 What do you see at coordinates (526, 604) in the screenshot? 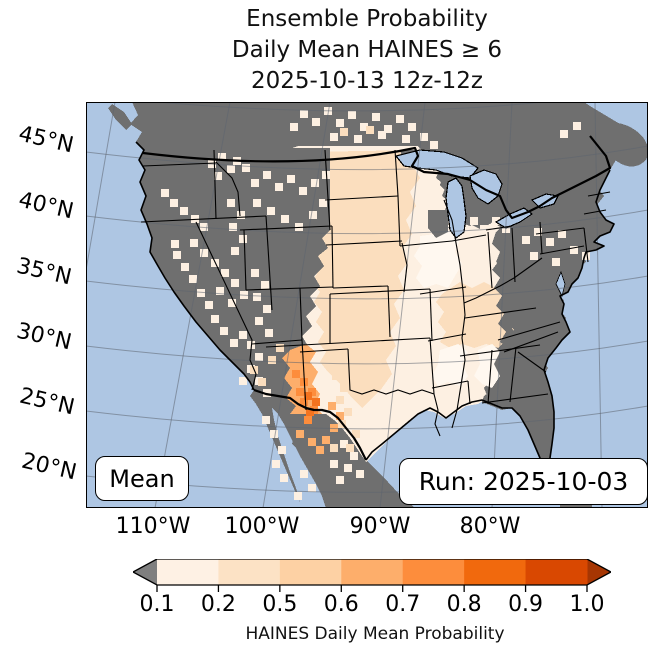
I see `colorbar-tick-label: 0.9` at bounding box center [526, 604].